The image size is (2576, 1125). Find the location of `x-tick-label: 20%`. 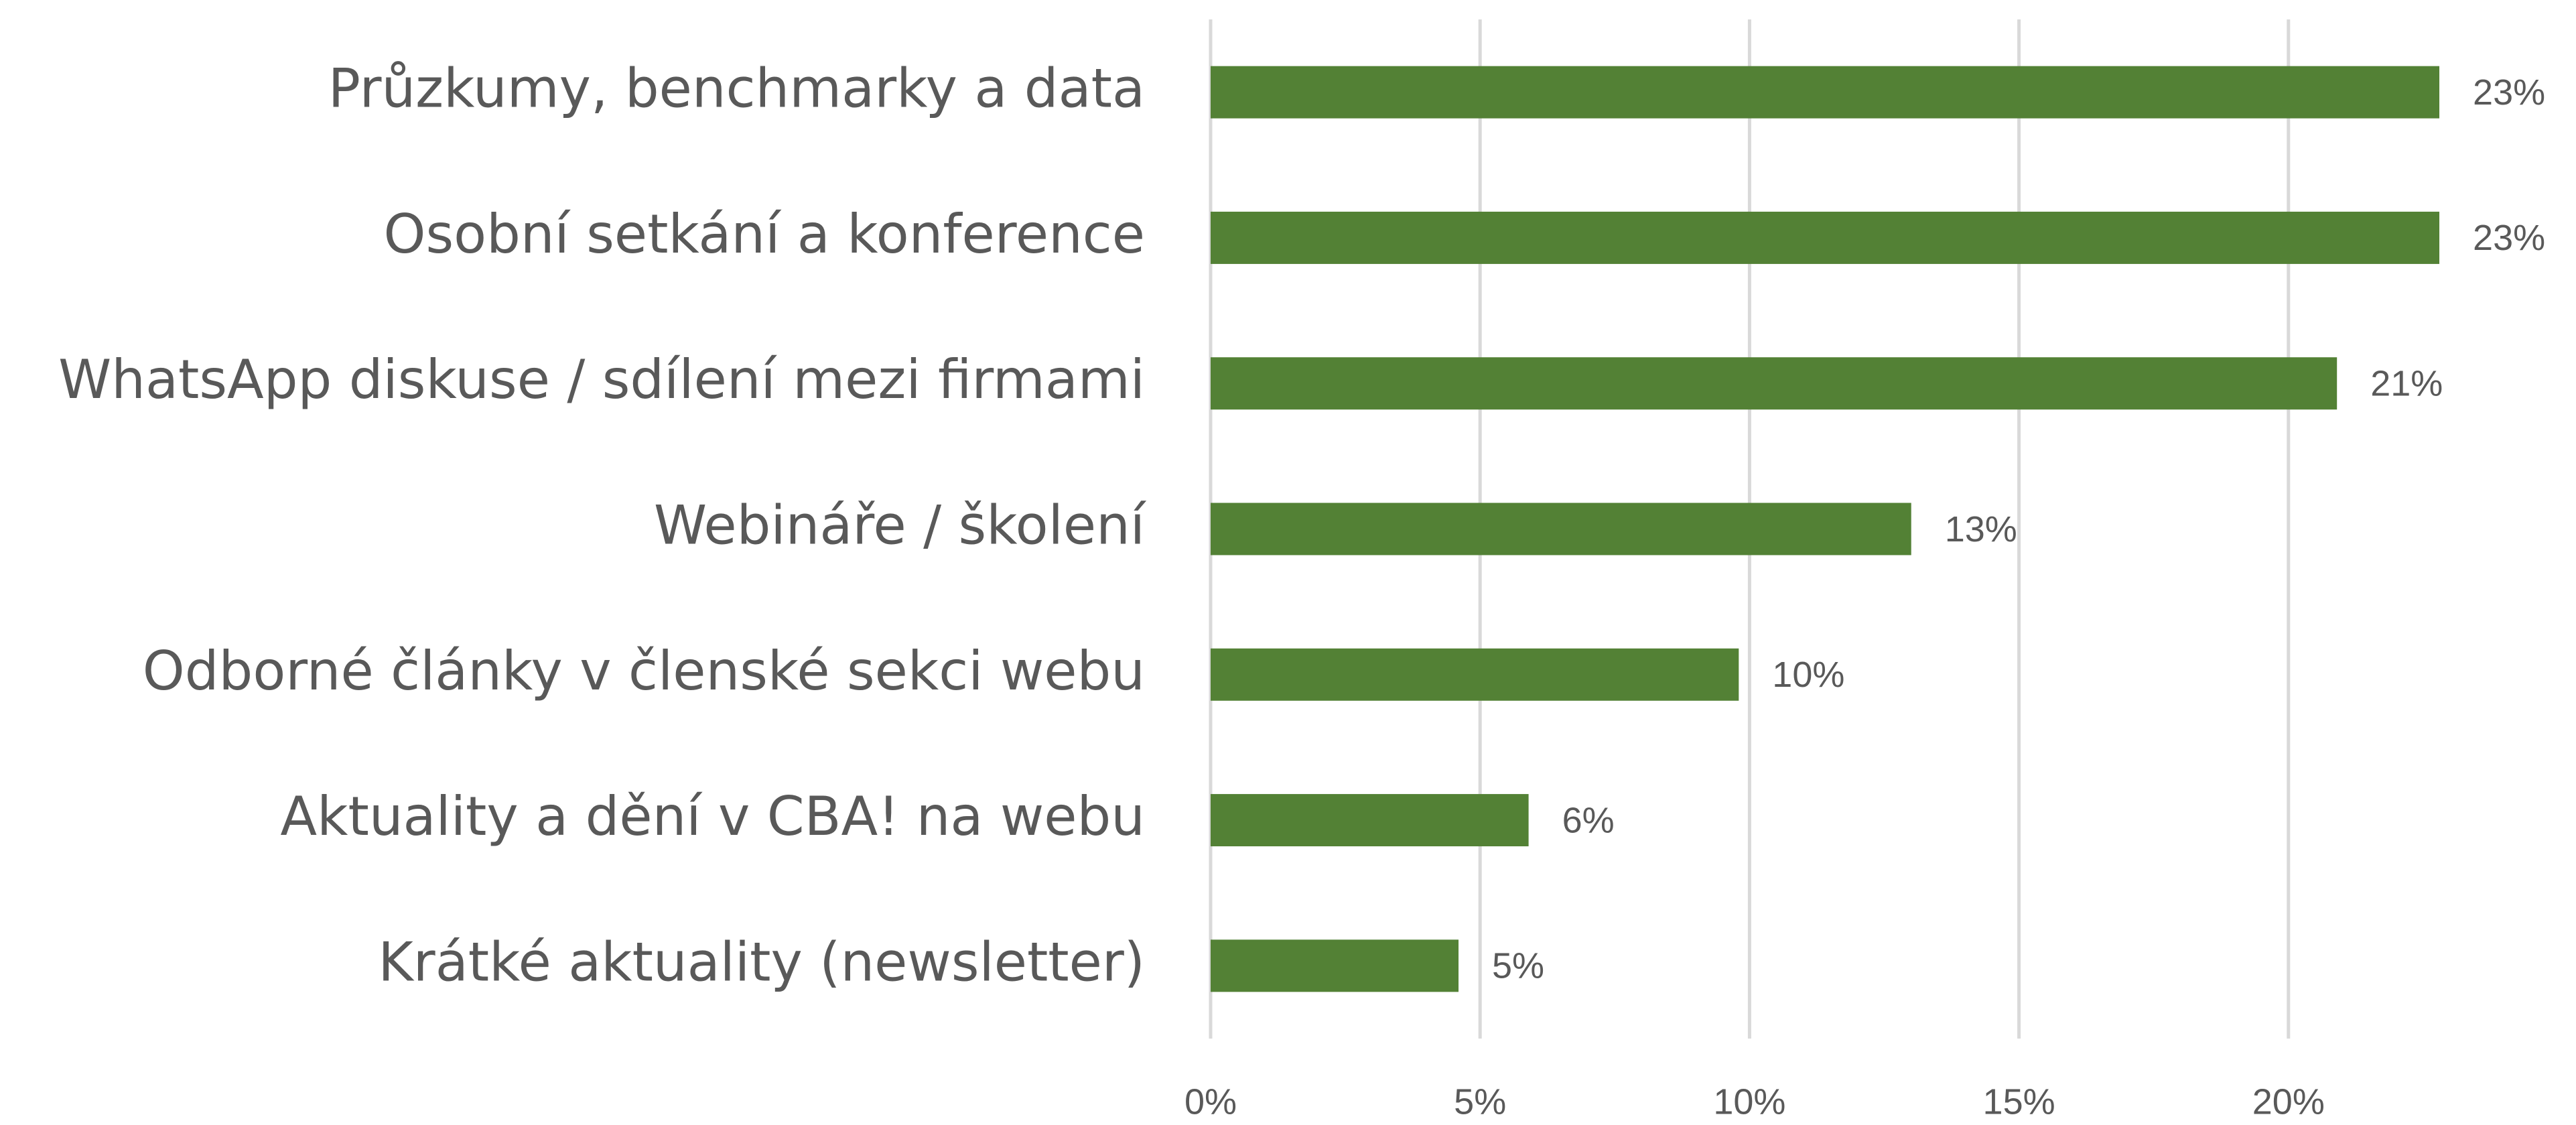

x-tick-label: 20% is located at coordinates (2288, 1101).